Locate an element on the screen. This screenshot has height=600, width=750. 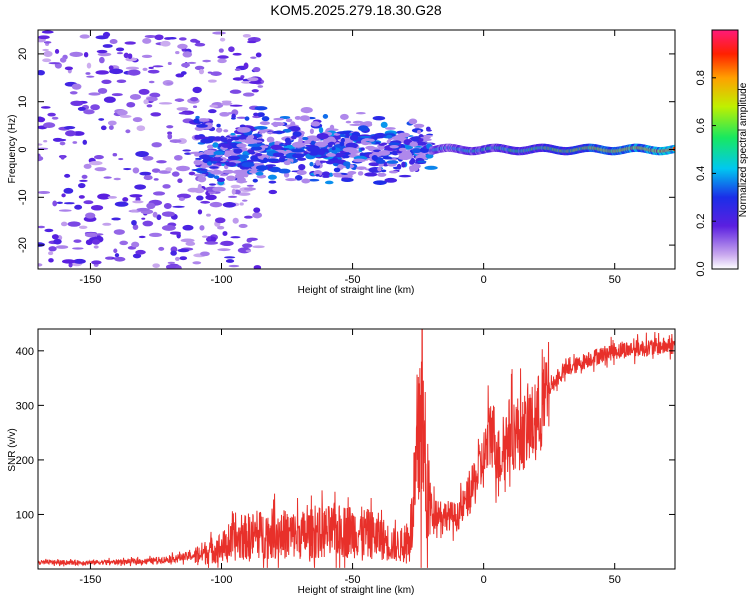
snr-x-tick-label: -150 is located at coordinates (90, 580).